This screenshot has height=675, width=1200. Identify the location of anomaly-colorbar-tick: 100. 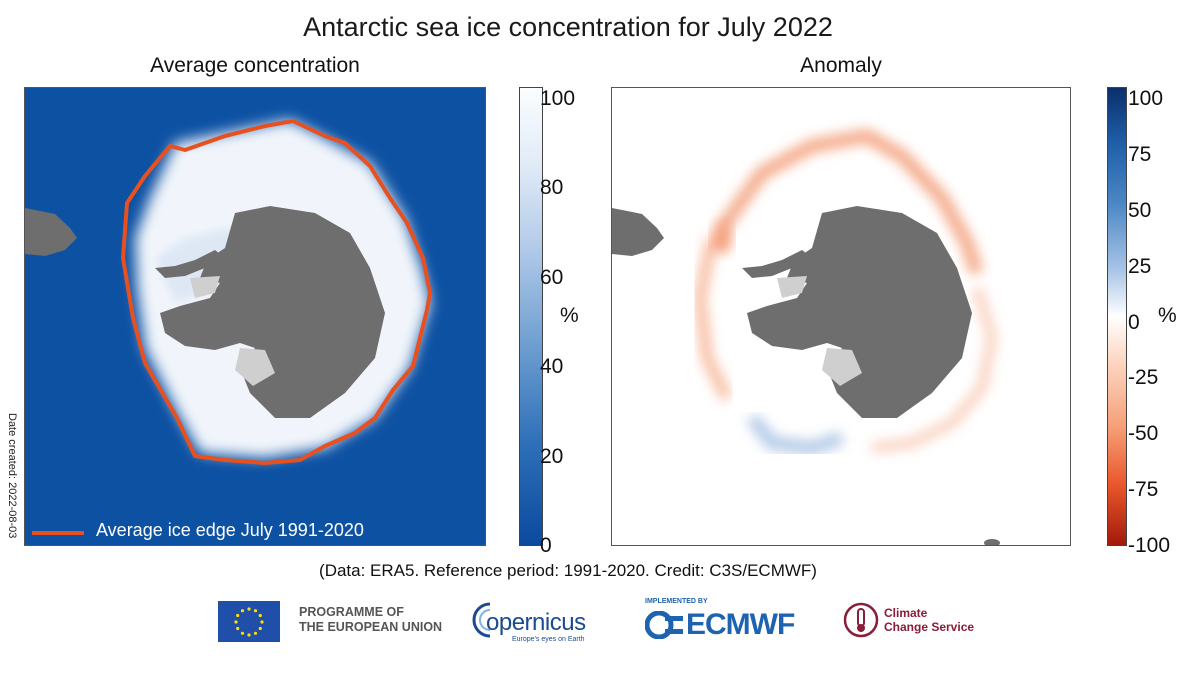
(1146, 98).